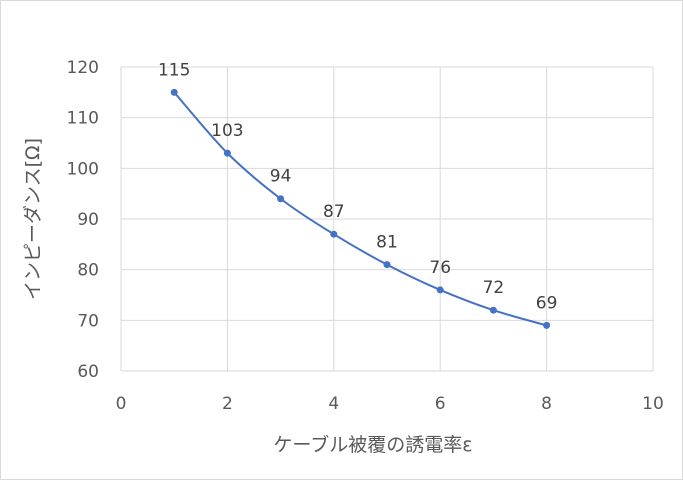 The image size is (683, 481). I want to click on y-tick-label: 120, so click(83, 68).